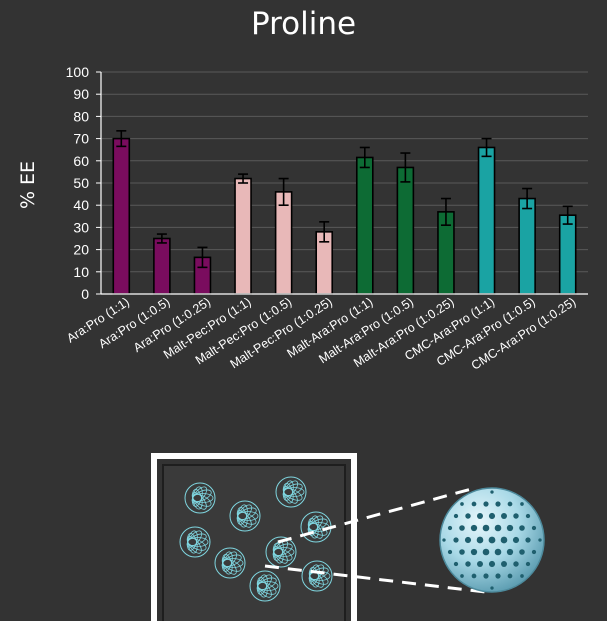  I want to click on y-tick-label: 50, so click(81, 183).